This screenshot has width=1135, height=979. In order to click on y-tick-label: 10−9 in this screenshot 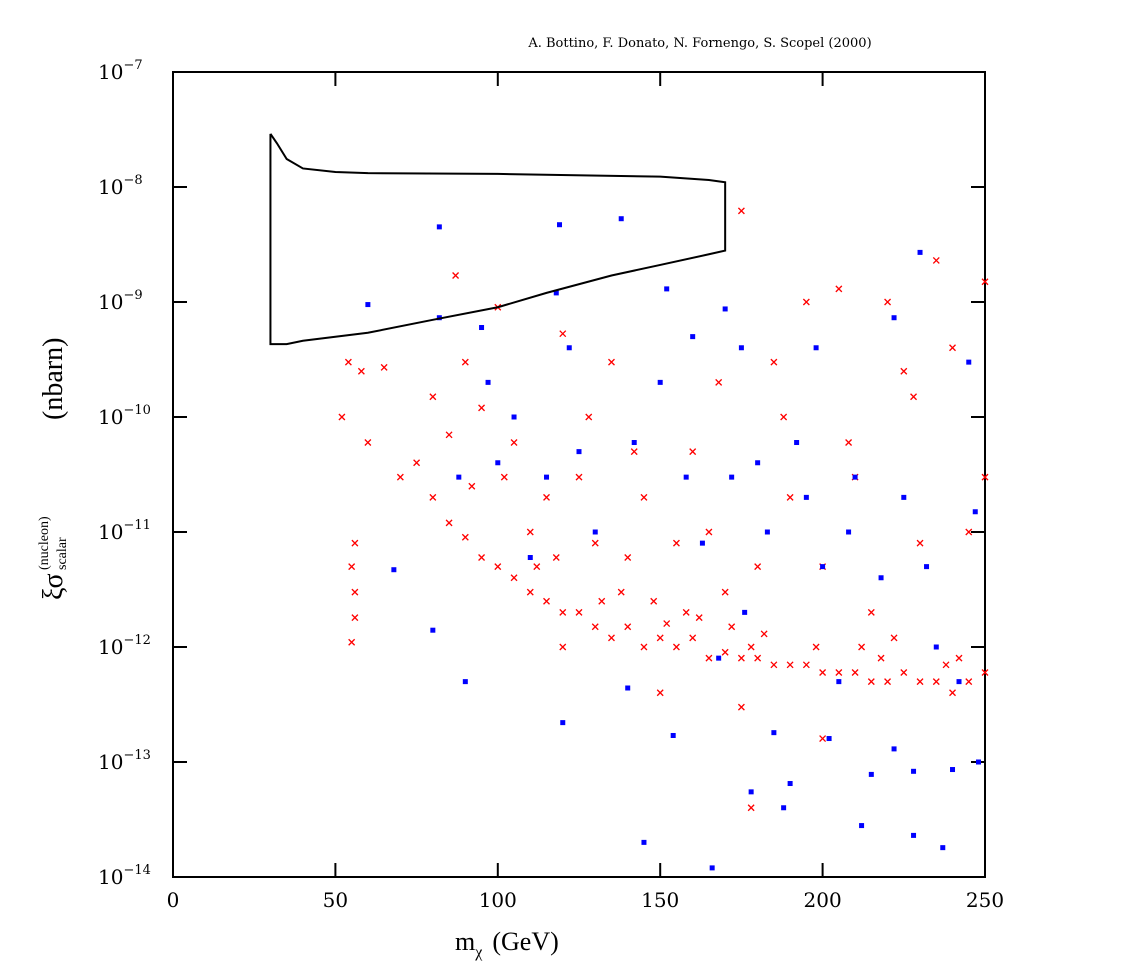, I will do `click(120, 301)`.